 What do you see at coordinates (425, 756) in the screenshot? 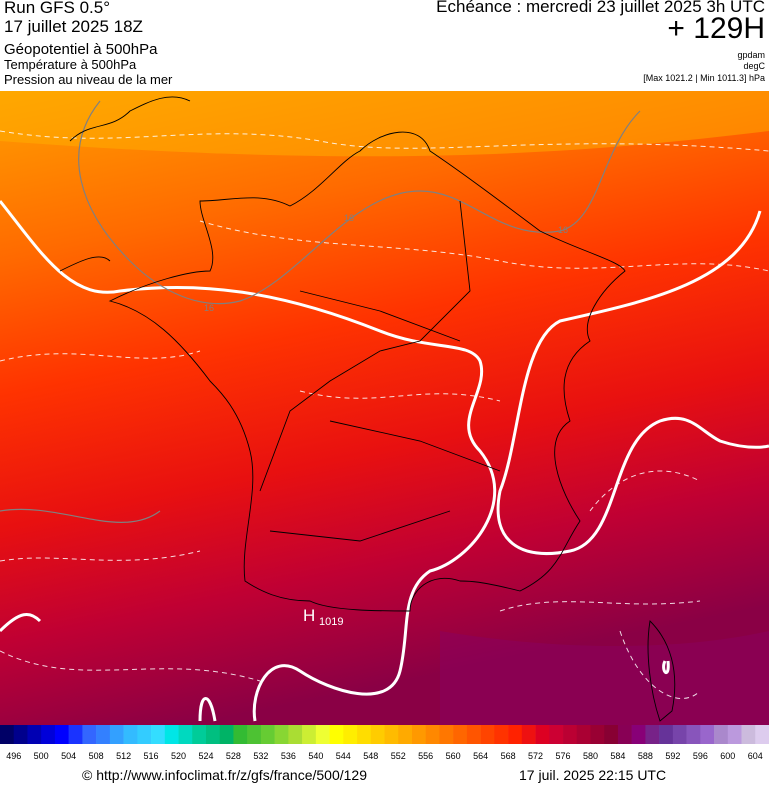
I see `colorbar-label: 556` at bounding box center [425, 756].